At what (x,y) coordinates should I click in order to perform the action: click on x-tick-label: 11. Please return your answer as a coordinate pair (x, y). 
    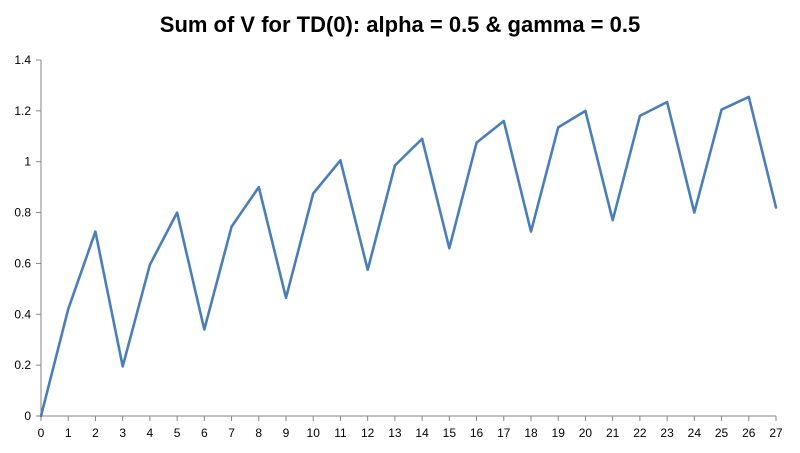
    Looking at the image, I should click on (340, 433).